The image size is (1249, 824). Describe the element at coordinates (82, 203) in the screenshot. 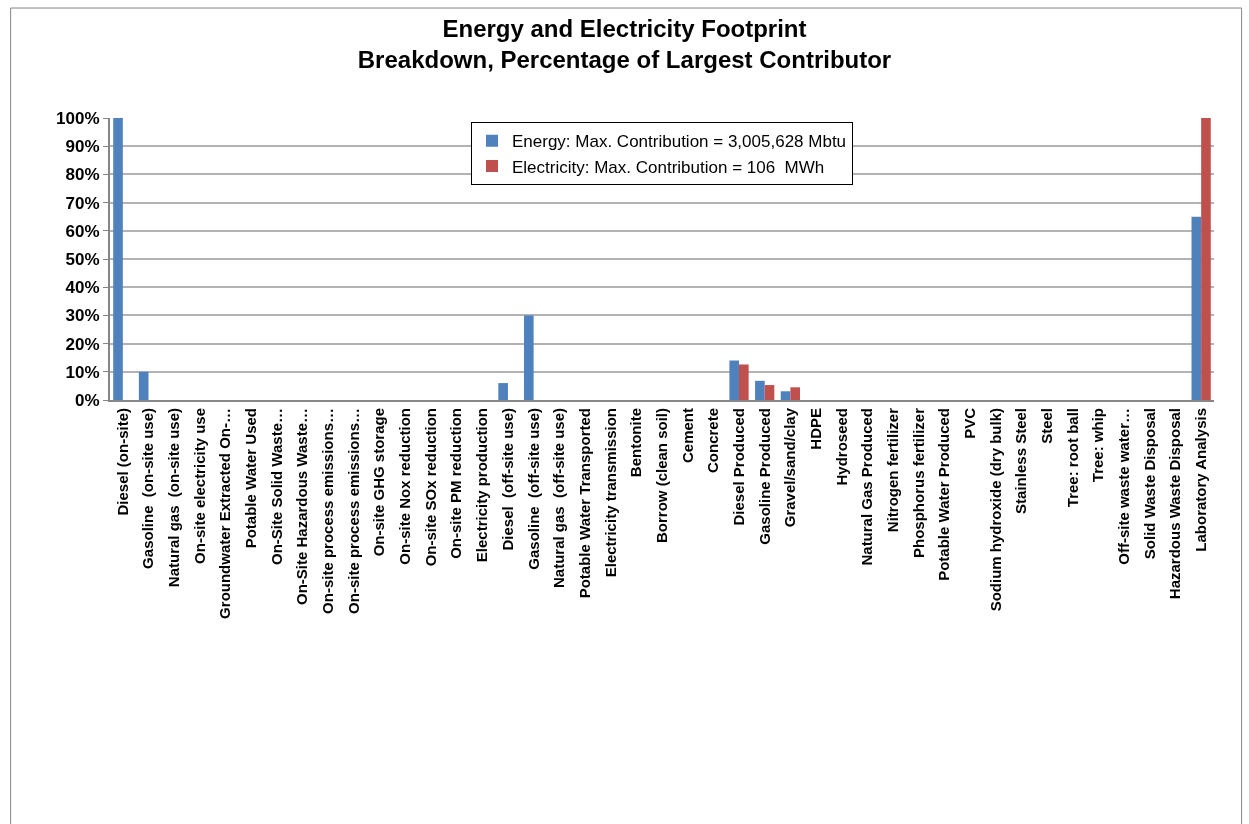

I see `y-tick-label: 70%` at that location.